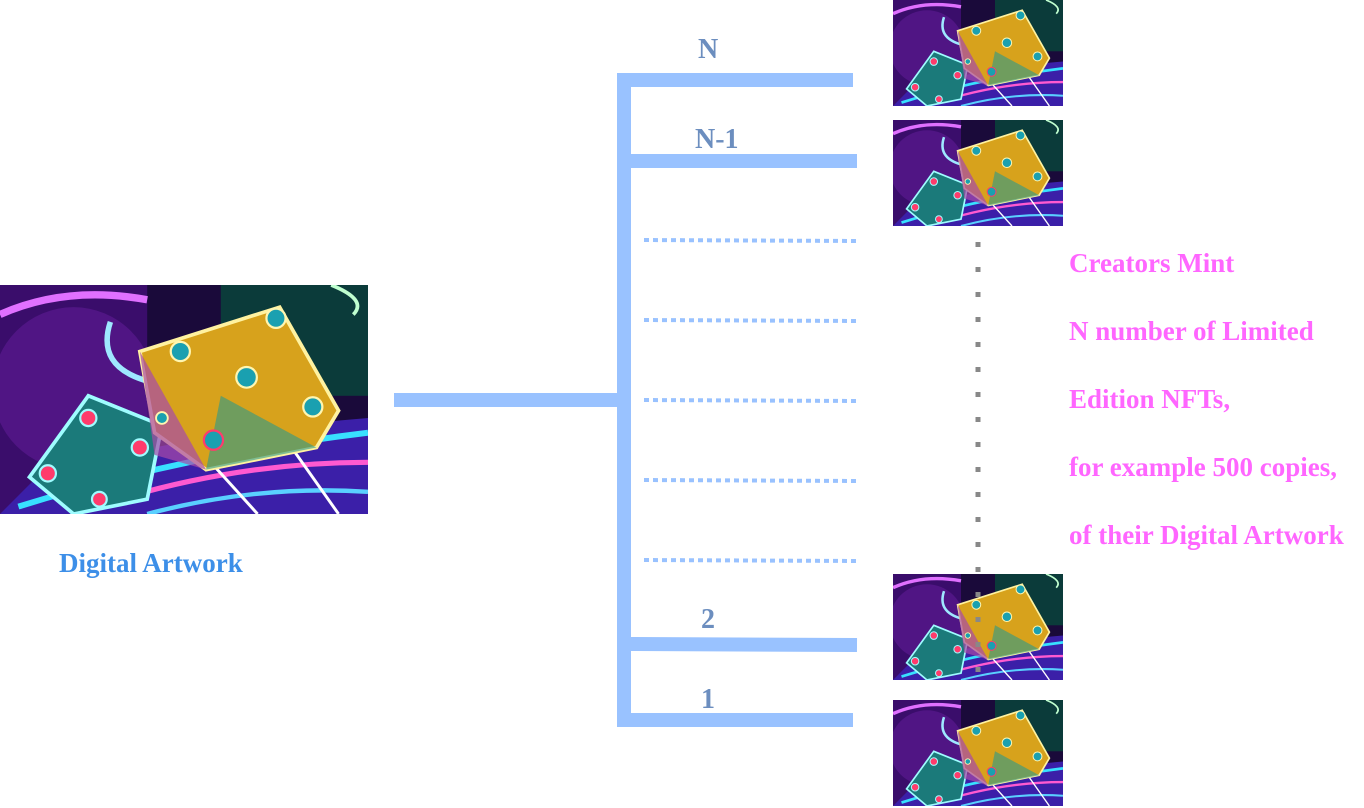 The width and height of the screenshot is (1364, 808). Describe the element at coordinates (184, 399) in the screenshot. I see `source-artwork-image` at that location.